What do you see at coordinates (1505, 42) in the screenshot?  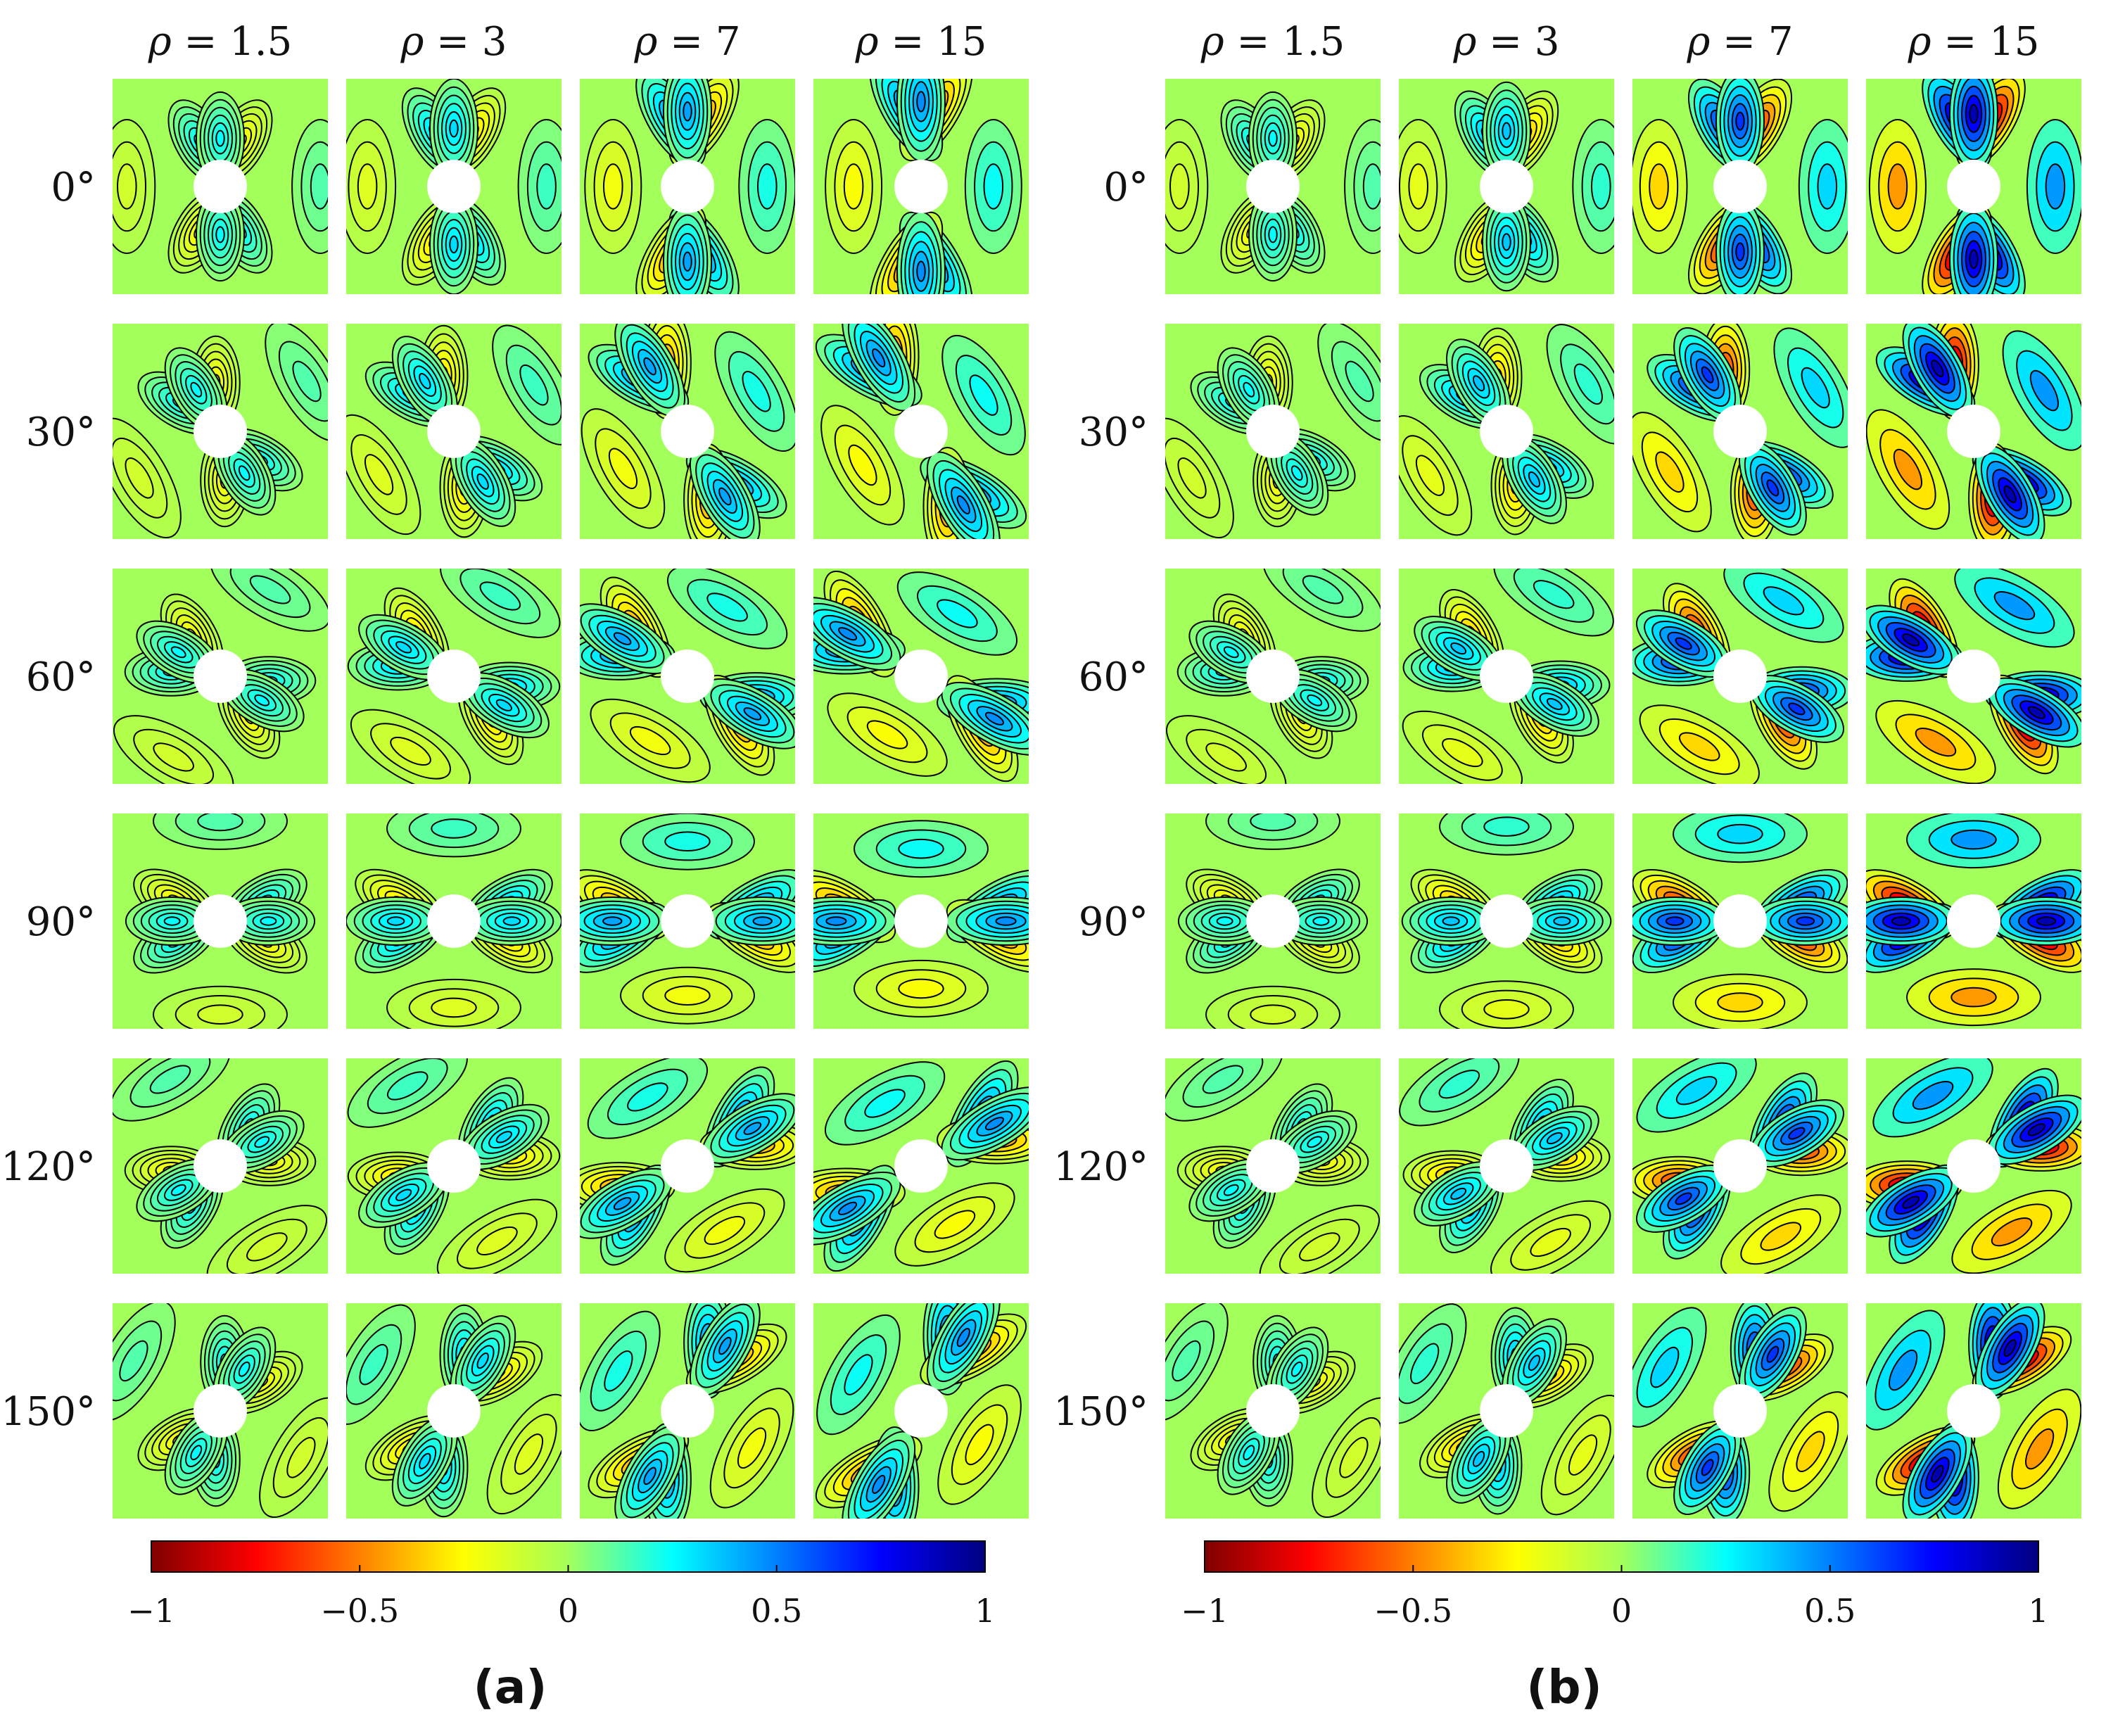 I see `rho-column-label: ρ = 3` at bounding box center [1505, 42].